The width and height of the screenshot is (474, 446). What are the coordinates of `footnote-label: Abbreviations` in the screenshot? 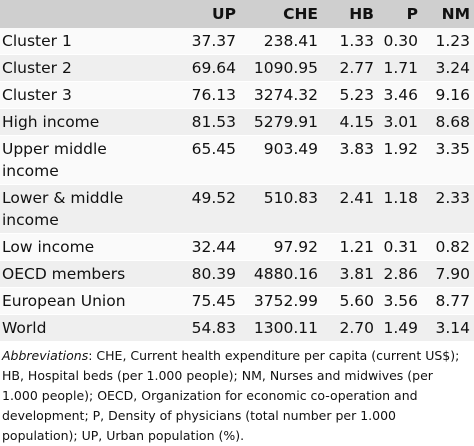 It's located at (45, 355).